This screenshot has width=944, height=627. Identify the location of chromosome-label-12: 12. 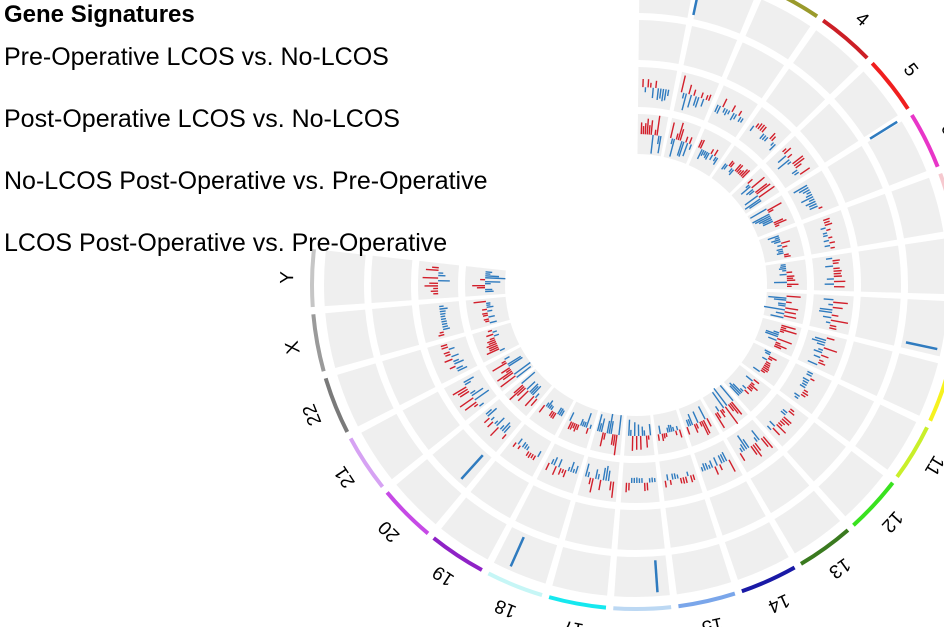
(892, 522).